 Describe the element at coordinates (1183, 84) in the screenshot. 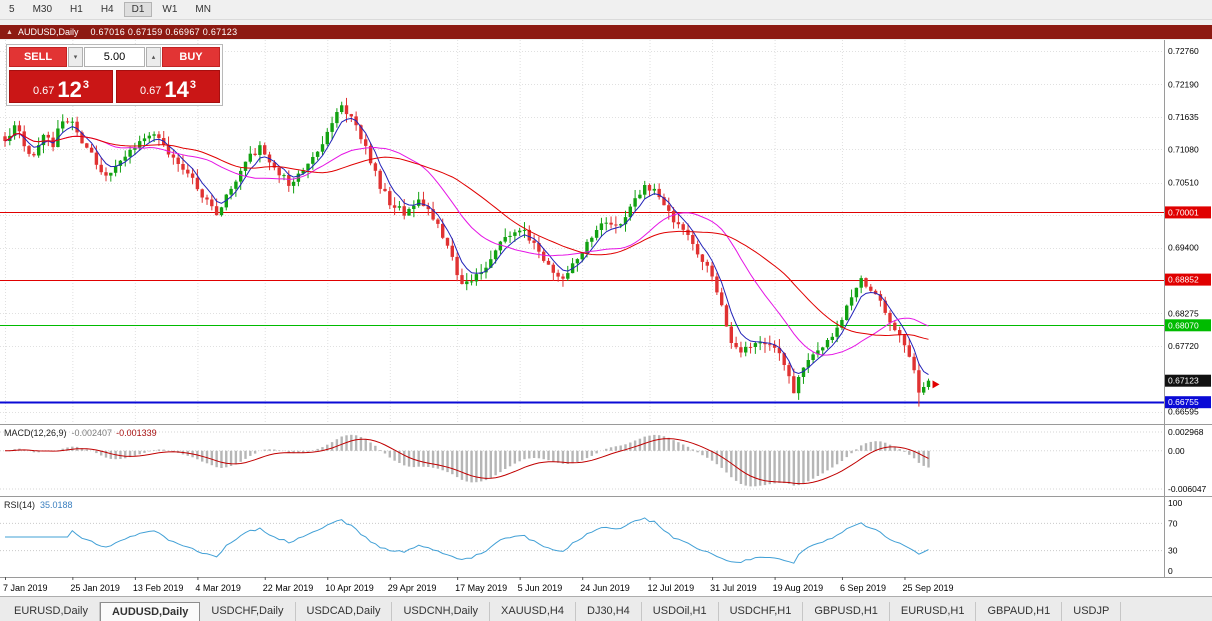

I see `svg-text: 0.72190` at that location.